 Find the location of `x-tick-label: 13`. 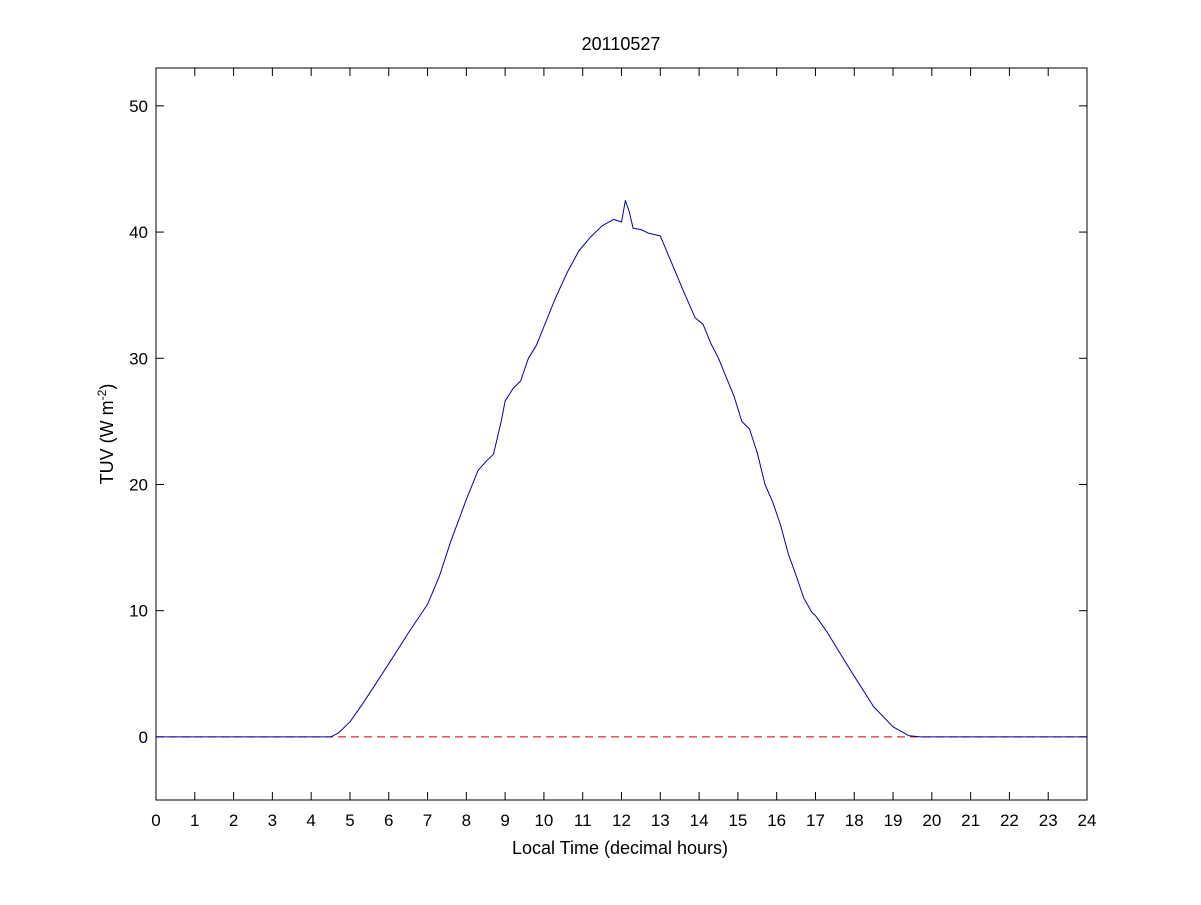

x-tick-label: 13 is located at coordinates (660, 820).